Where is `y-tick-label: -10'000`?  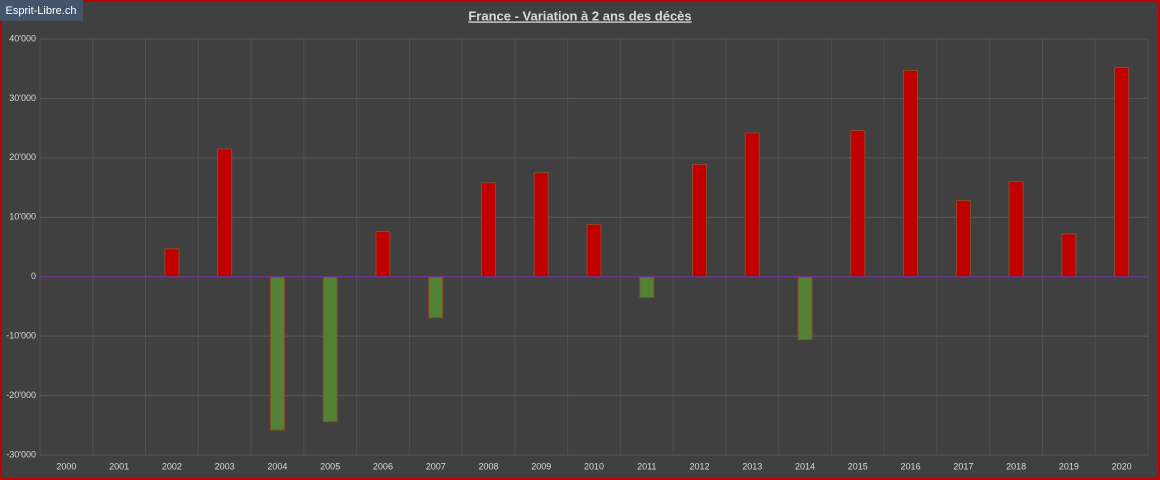
y-tick-label: -10'000 is located at coordinates (21, 336).